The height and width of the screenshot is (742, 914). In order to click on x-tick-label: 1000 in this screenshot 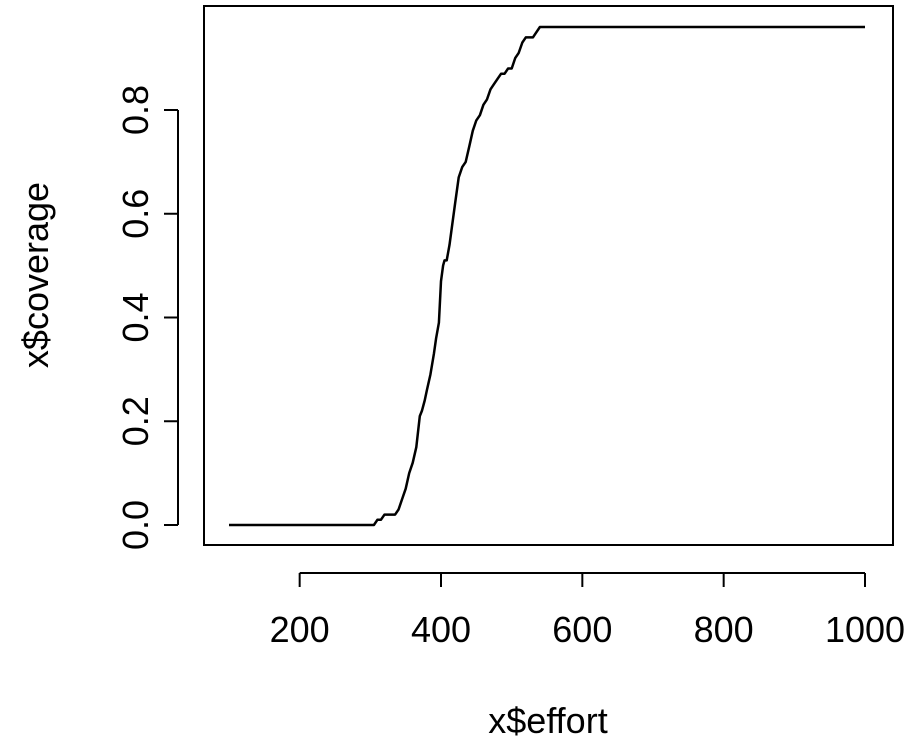, I will do `click(865, 629)`.